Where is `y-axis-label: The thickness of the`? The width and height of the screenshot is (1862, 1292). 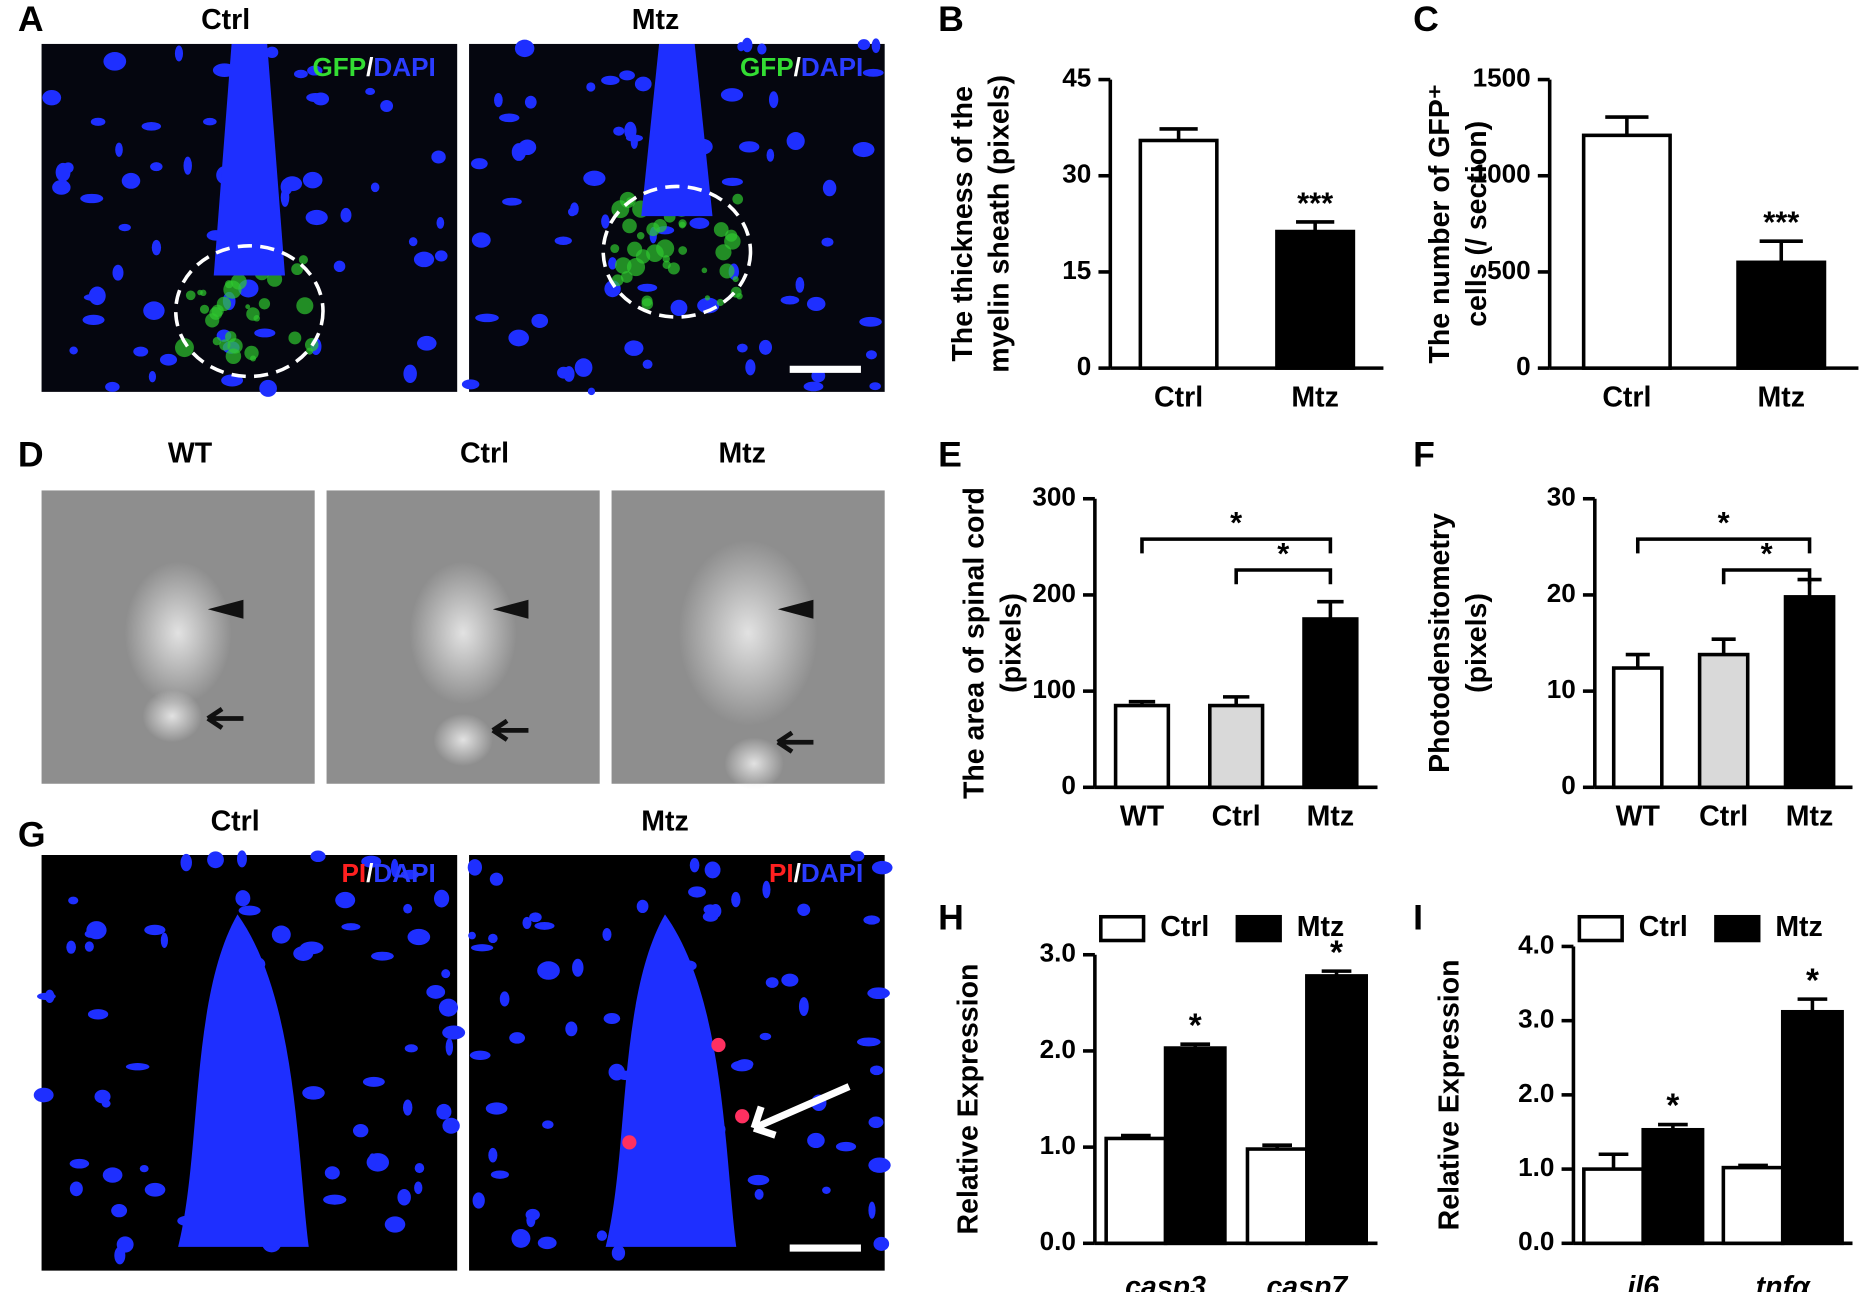 y-axis-label: The thickness of the is located at coordinates (963, 224).